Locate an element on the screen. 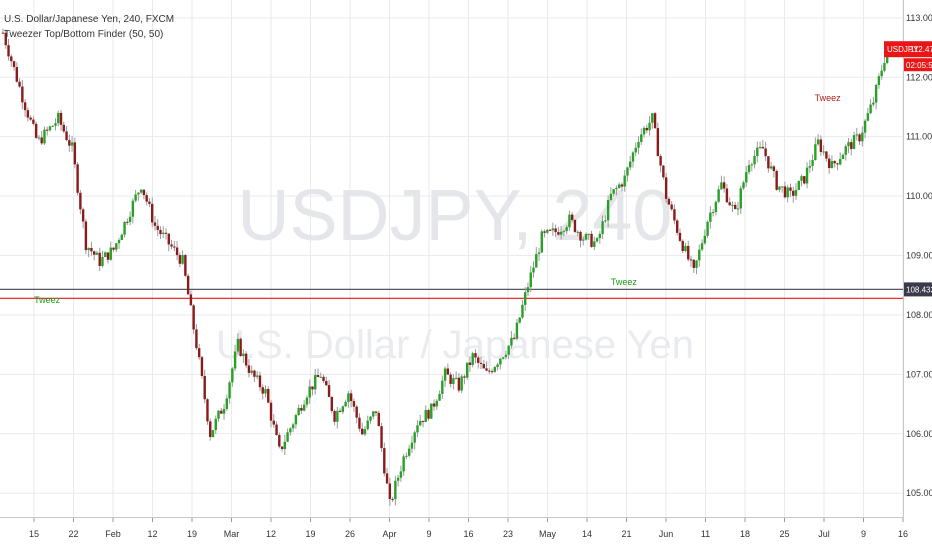 The height and width of the screenshot is (550, 932). time-tick-label: Feb is located at coordinates (113, 534).